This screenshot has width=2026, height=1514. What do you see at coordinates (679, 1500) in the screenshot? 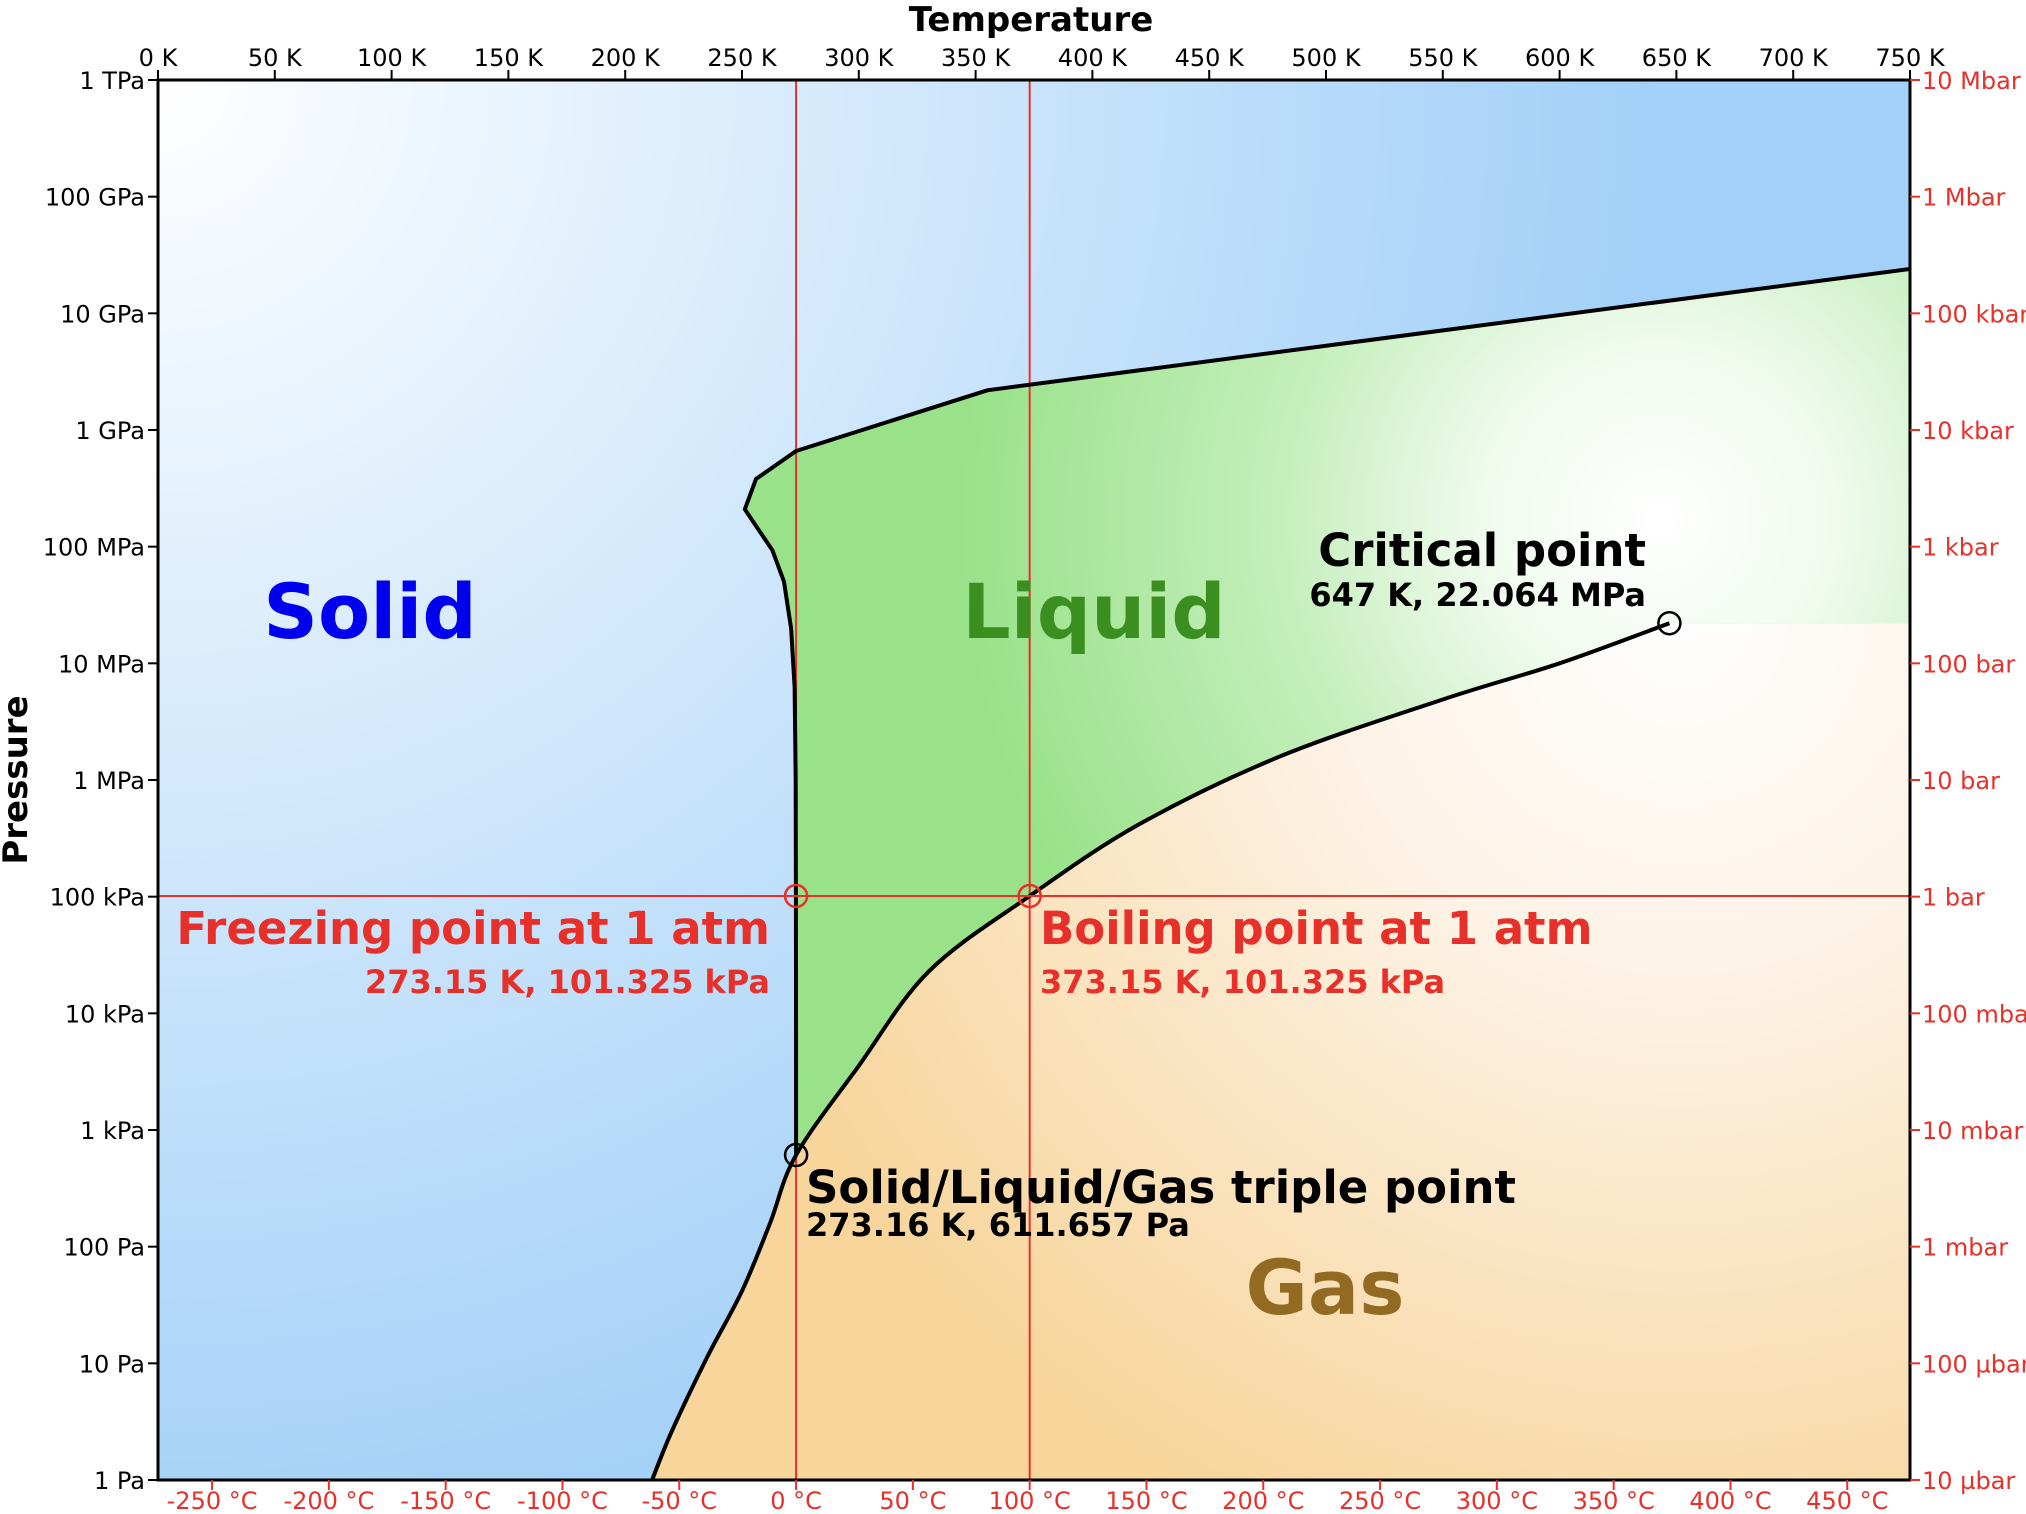
I see `x-bottom-tick-label: -50 °C` at bounding box center [679, 1500].